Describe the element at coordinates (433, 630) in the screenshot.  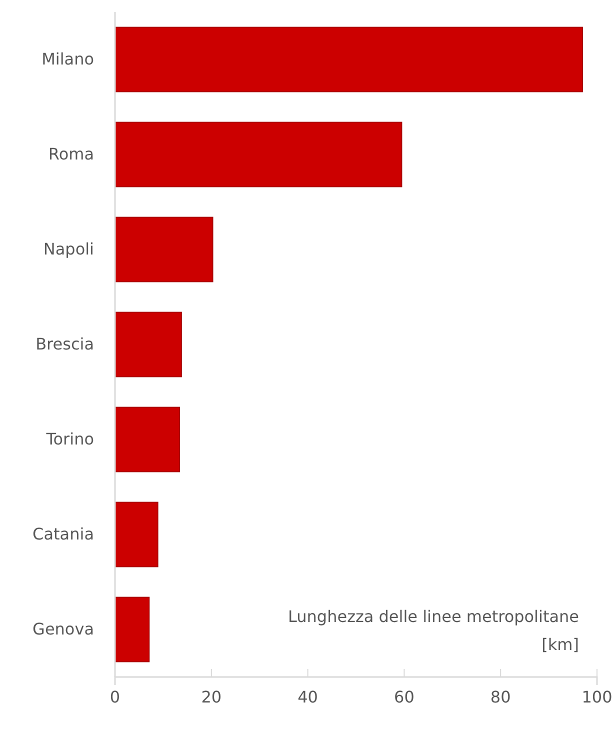
I see `x-axis-title: Lunghezza delle linee metropolitane [km]` at that location.